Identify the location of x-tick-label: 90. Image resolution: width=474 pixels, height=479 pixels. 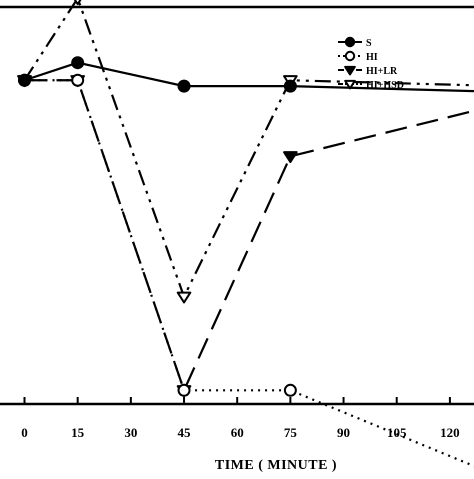
(343, 432).